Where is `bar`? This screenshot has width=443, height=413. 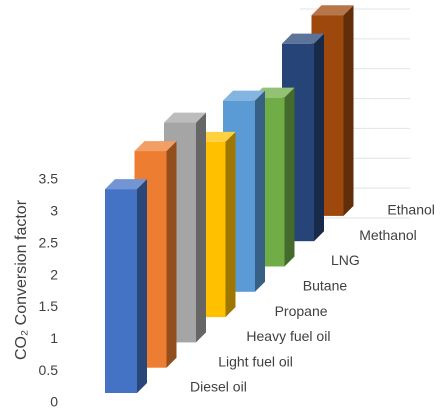 bar is located at coordinates (121, 291).